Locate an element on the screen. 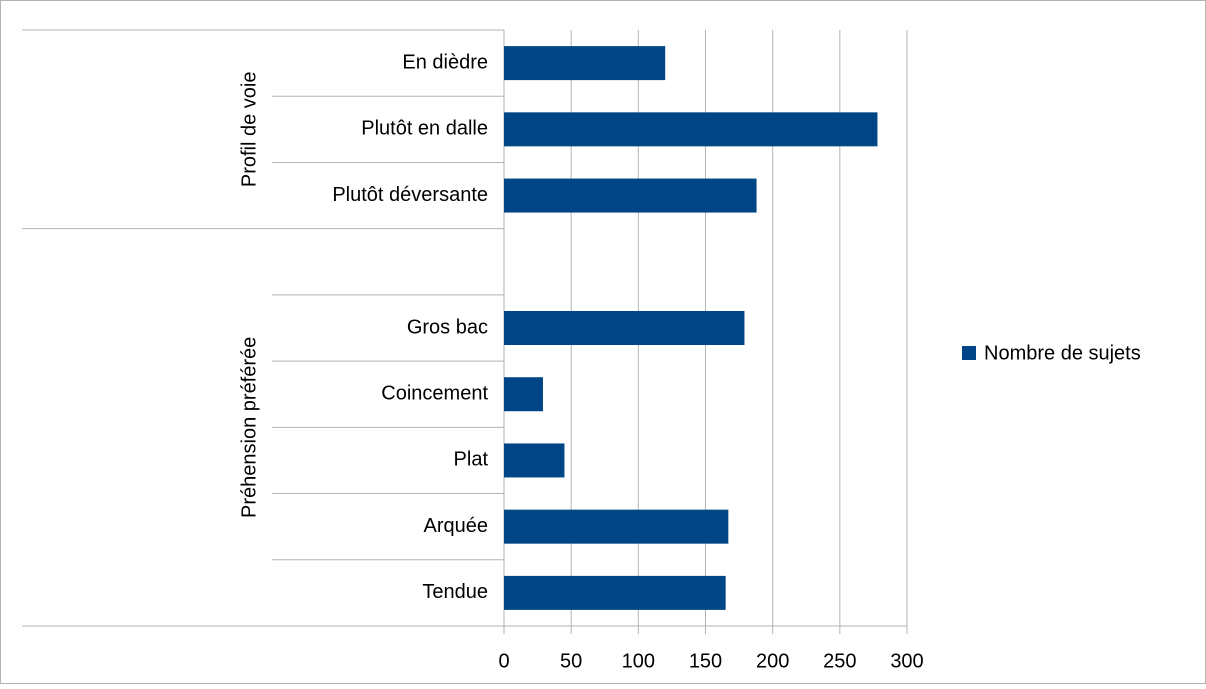 The width and height of the screenshot is (1206, 689). group-label: Préhension préférée is located at coordinates (249, 427).